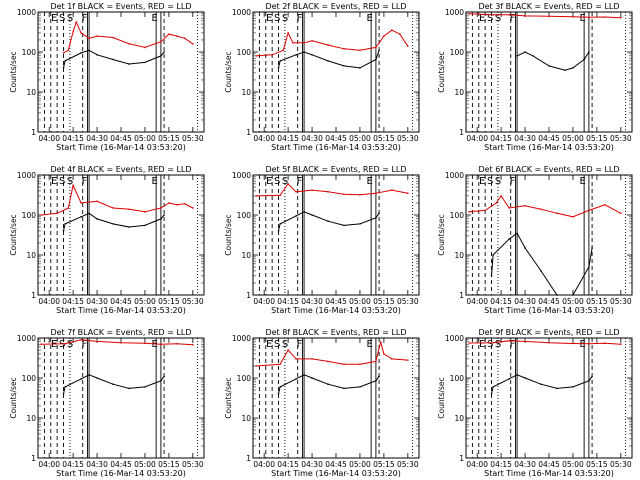  Describe the element at coordinates (336, 147) in the screenshot. I see `x-axis-label: Start Time (16-Mar-14 03:53:20)` at that location.